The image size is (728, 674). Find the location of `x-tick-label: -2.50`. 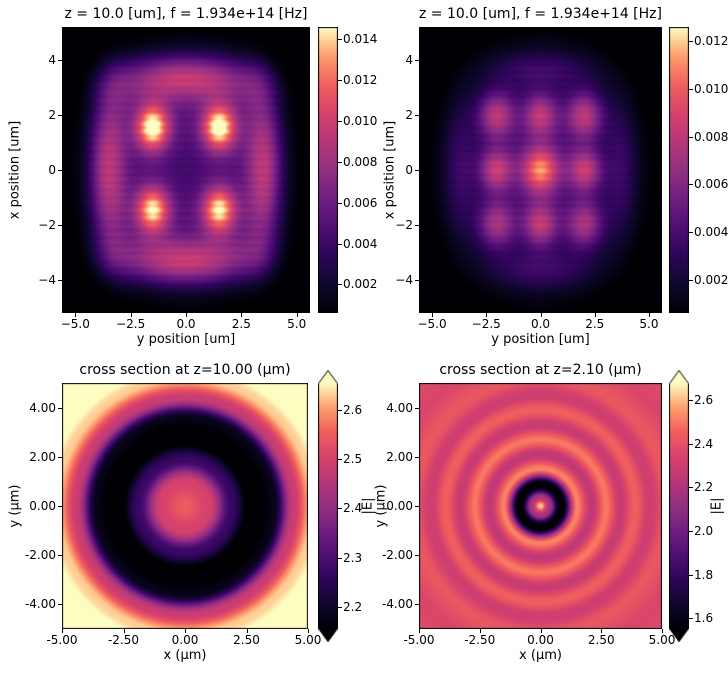

x-tick-label: -2.50 is located at coordinates (123, 640).